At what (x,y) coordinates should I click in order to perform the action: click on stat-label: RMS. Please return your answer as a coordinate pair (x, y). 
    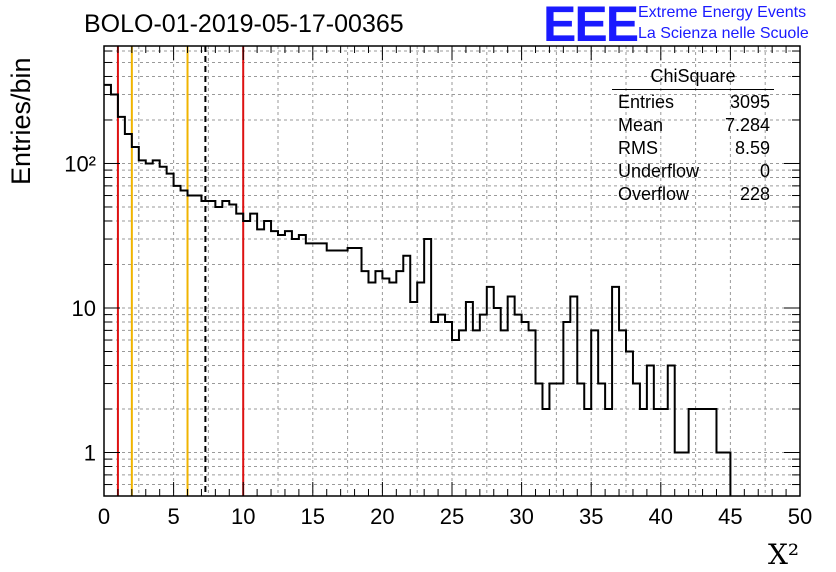
    Looking at the image, I should click on (638, 148).